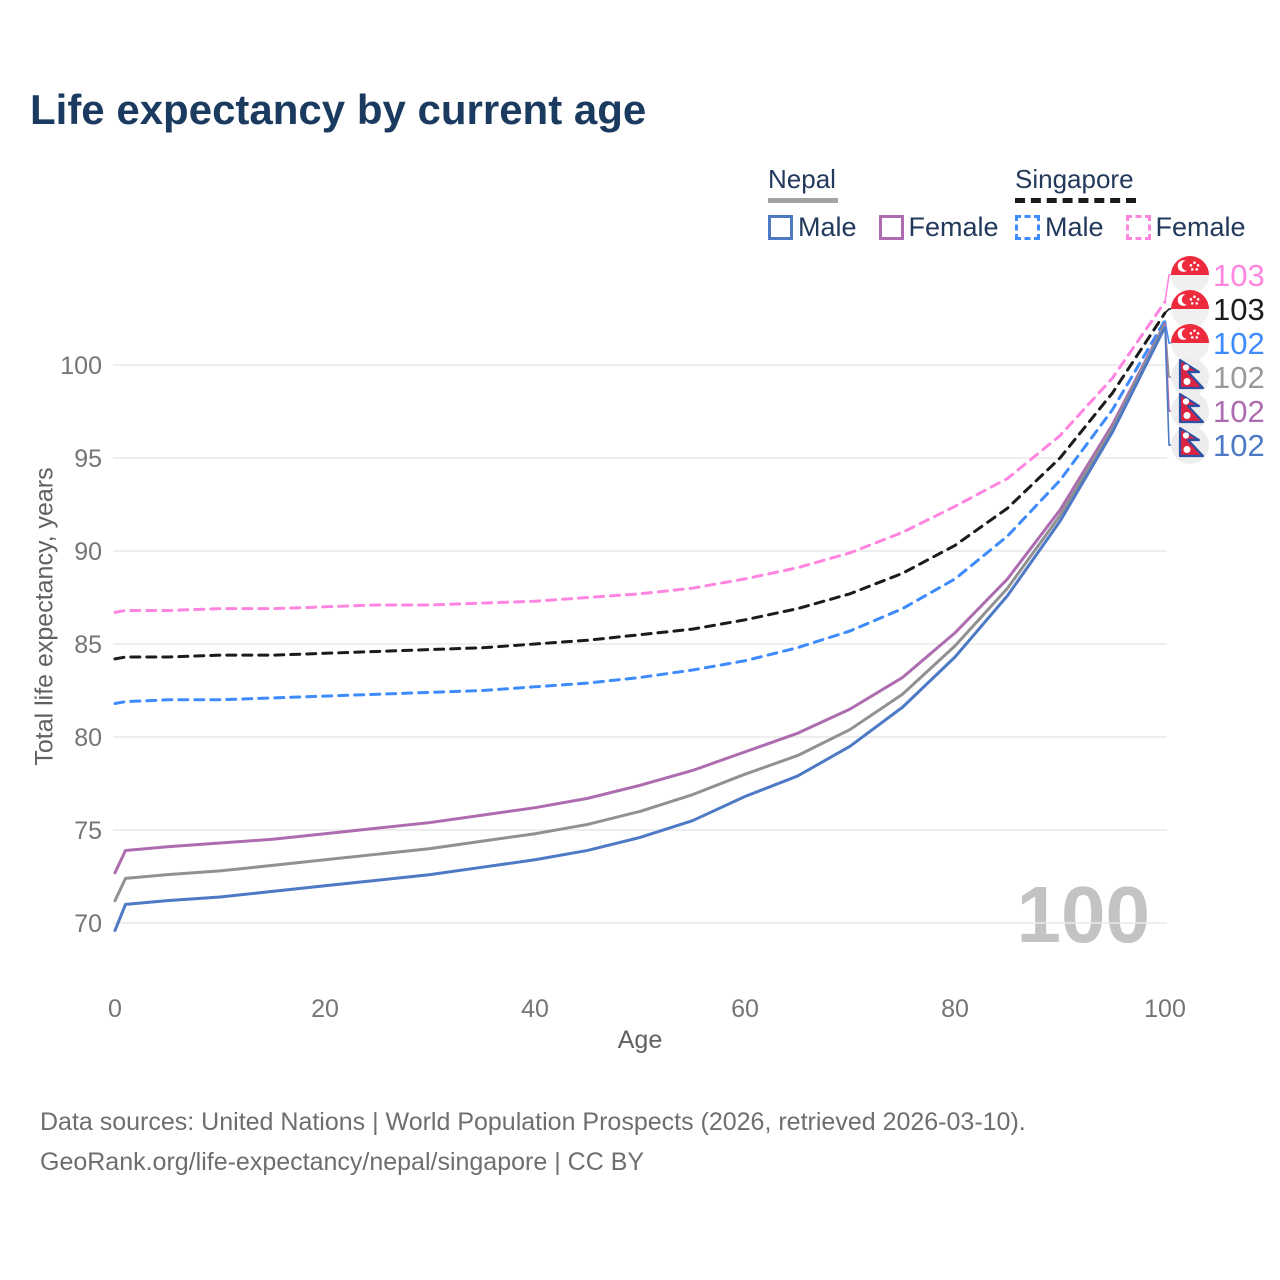 This screenshot has height=1280, width=1280. What do you see at coordinates (338, 109) in the screenshot?
I see `page-title: Life expectancy by current age` at bounding box center [338, 109].